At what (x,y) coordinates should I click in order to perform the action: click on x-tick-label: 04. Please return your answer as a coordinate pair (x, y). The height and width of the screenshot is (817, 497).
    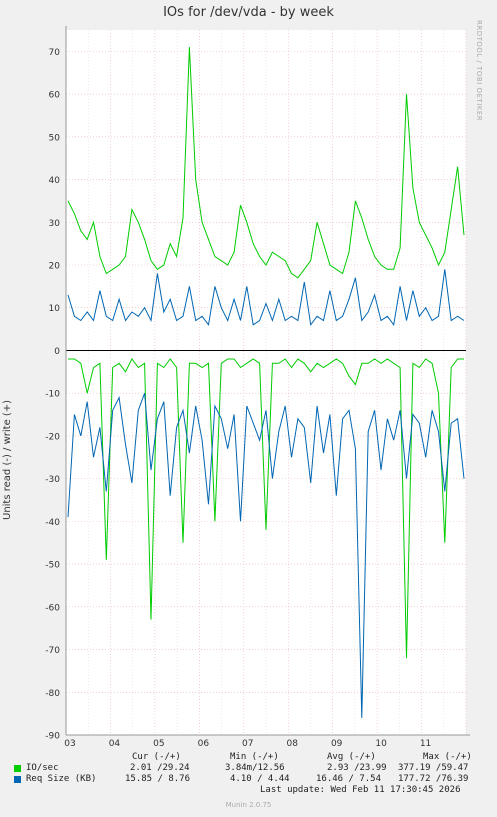
    Looking at the image, I should click on (115, 744).